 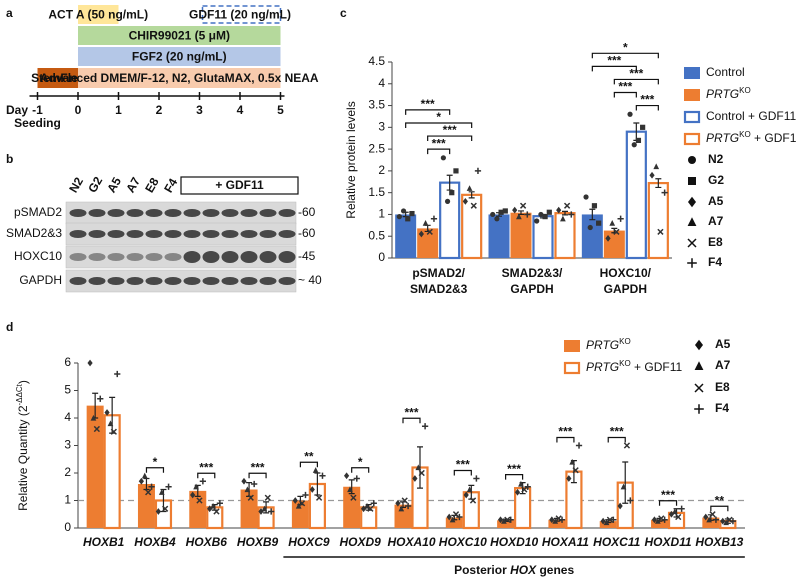 What do you see at coordinates (351, 159) in the screenshot?
I see `y-axis-label: Relative protein levels` at bounding box center [351, 159].